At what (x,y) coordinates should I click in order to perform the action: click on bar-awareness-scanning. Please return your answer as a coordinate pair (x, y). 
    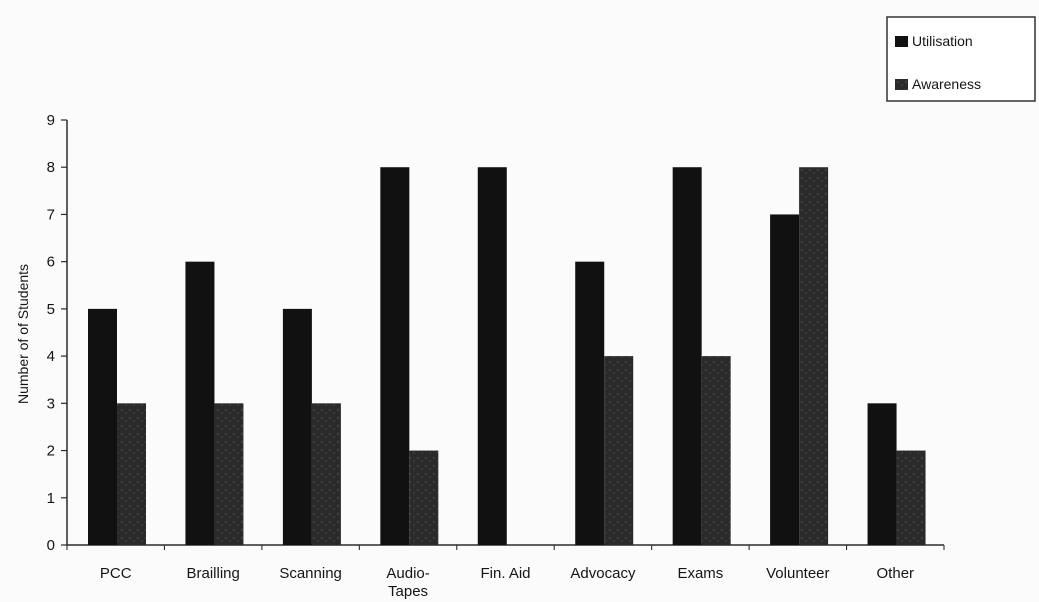
    Looking at the image, I should click on (326, 474).